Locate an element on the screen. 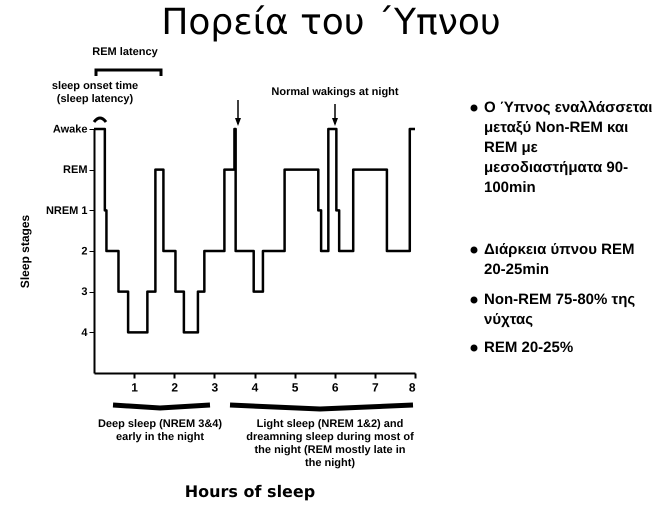 The width and height of the screenshot is (662, 511). text: Normal wakings at night is located at coordinates (335, 92).